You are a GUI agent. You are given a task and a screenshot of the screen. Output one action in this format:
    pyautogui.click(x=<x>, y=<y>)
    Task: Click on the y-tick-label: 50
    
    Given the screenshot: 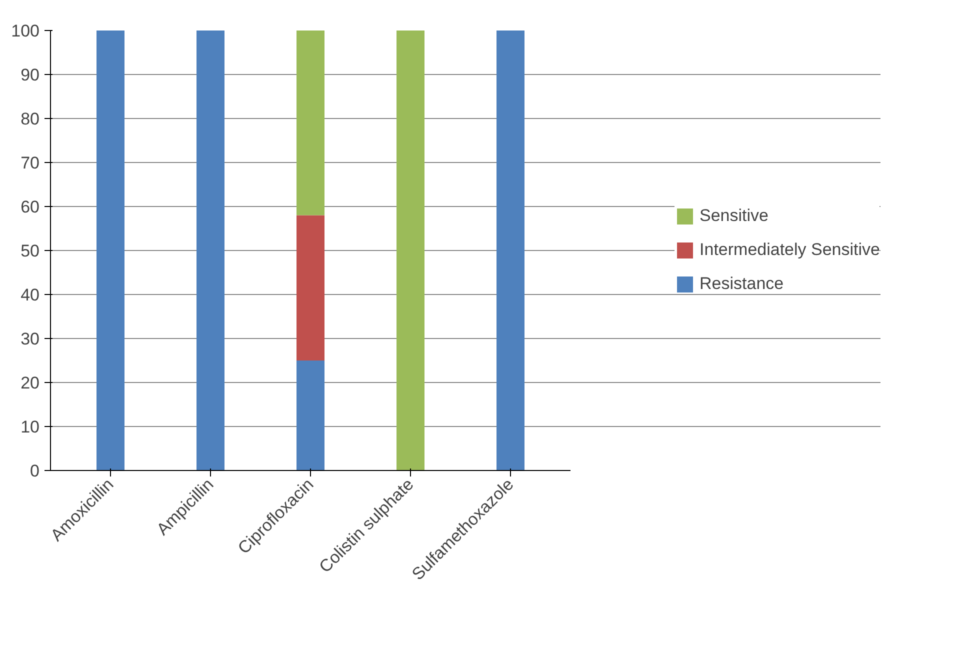 What is the action you would take?
    pyautogui.click(x=30, y=251)
    